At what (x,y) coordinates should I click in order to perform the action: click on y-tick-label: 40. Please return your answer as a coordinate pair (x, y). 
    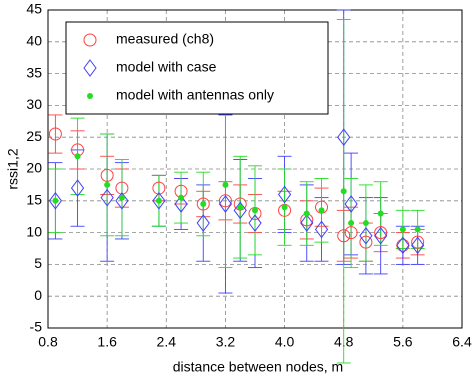
    Looking at the image, I should click on (34, 41).